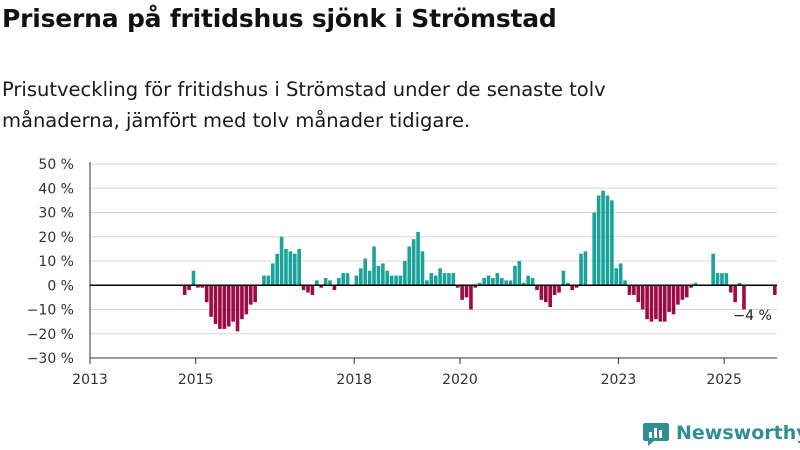  Describe the element at coordinates (354, 380) in the screenshot. I see `x-tick-label: 2018` at that location.